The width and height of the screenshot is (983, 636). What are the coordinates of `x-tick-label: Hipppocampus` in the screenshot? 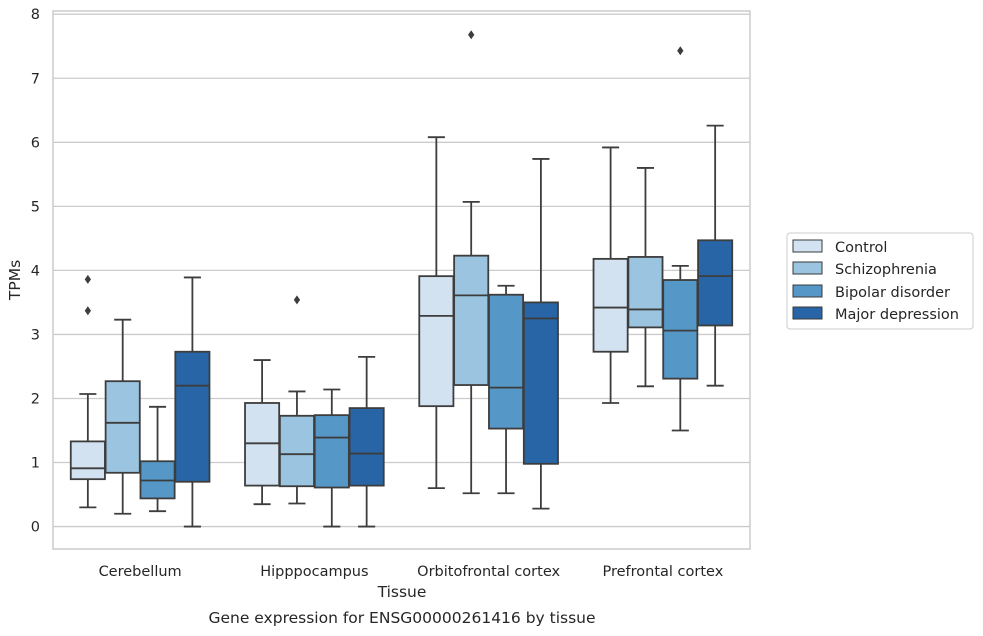 It's located at (314, 572).